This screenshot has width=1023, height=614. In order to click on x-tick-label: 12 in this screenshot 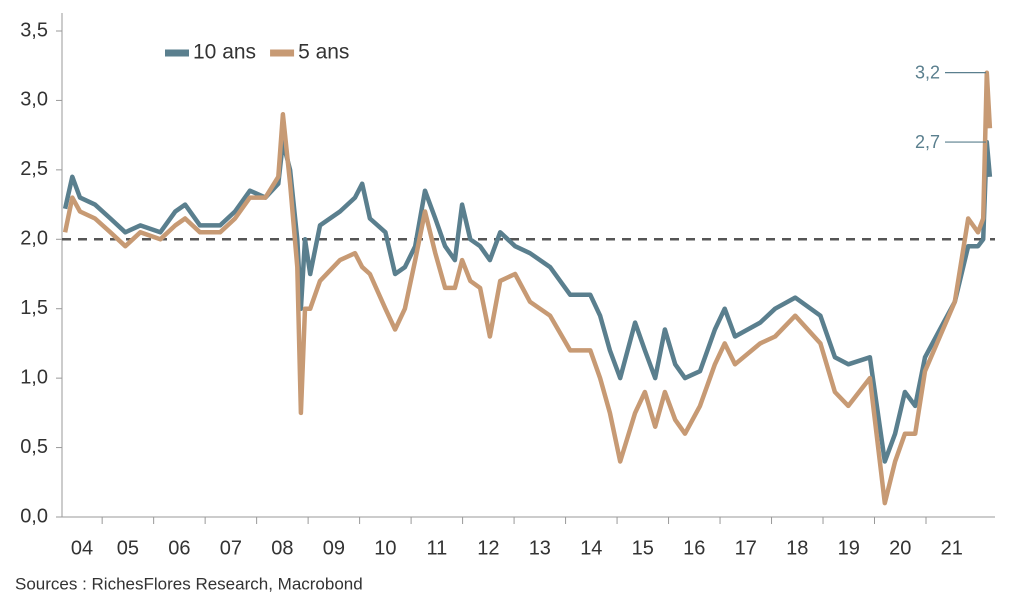, I will do `click(488, 548)`.